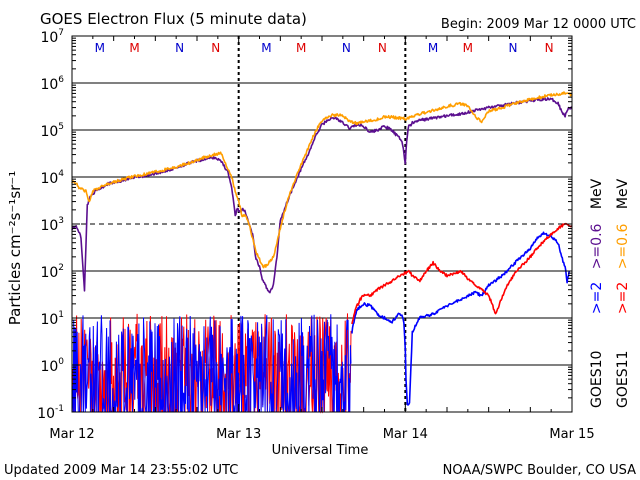  Describe the element at coordinates (71, 434) in the screenshot. I see `x-tick-label: Mar 12` at that location.